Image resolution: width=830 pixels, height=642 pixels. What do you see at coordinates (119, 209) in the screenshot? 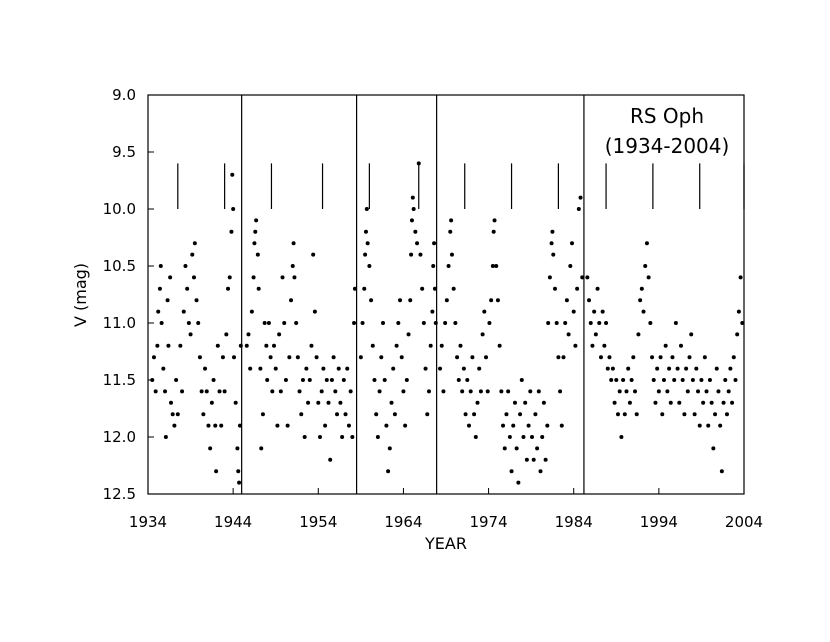
I see `y-tick-label: 10.0` at bounding box center [119, 209].